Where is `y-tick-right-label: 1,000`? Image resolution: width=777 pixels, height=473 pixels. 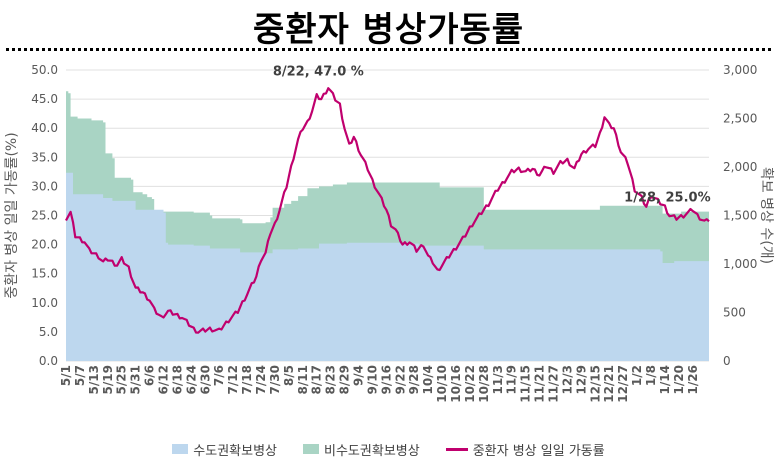
y-tick-right-label: 1,000 is located at coordinates (740, 264).